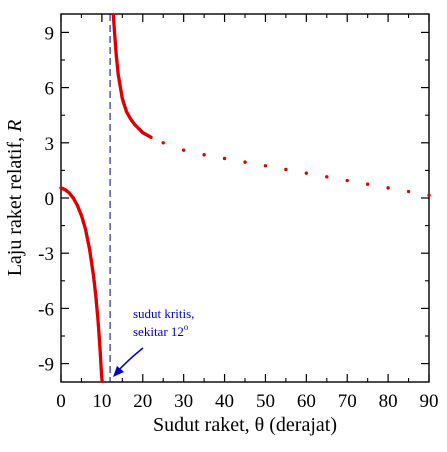  I want to click on annotation-arrow-head, so click(118, 371).